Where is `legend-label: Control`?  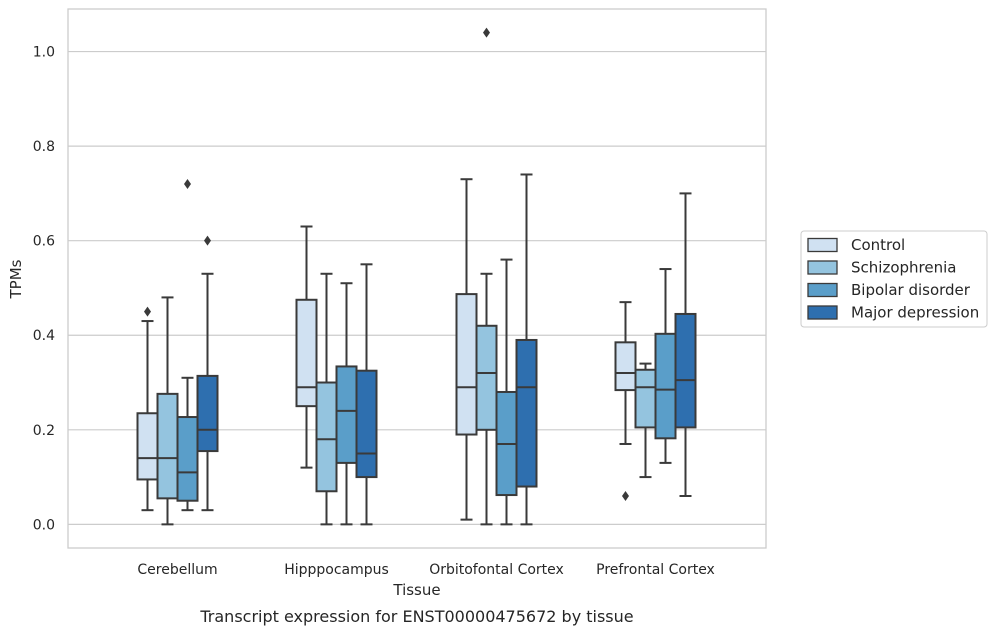
legend-label: Control is located at coordinates (878, 245).